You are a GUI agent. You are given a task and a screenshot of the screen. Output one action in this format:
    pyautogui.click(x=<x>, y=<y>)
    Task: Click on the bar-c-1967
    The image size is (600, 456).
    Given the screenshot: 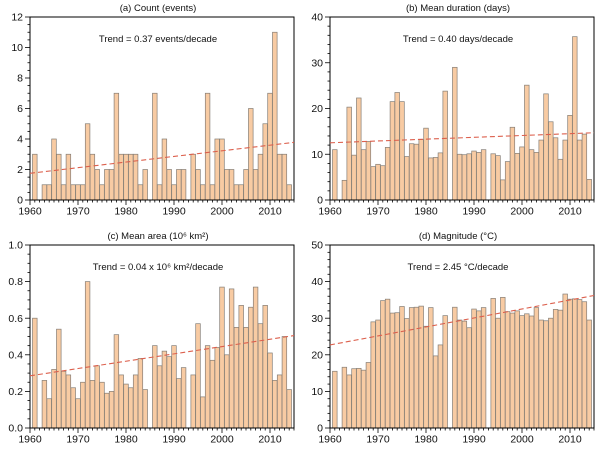 What is the action you would take?
    pyautogui.click(x=63, y=399)
    